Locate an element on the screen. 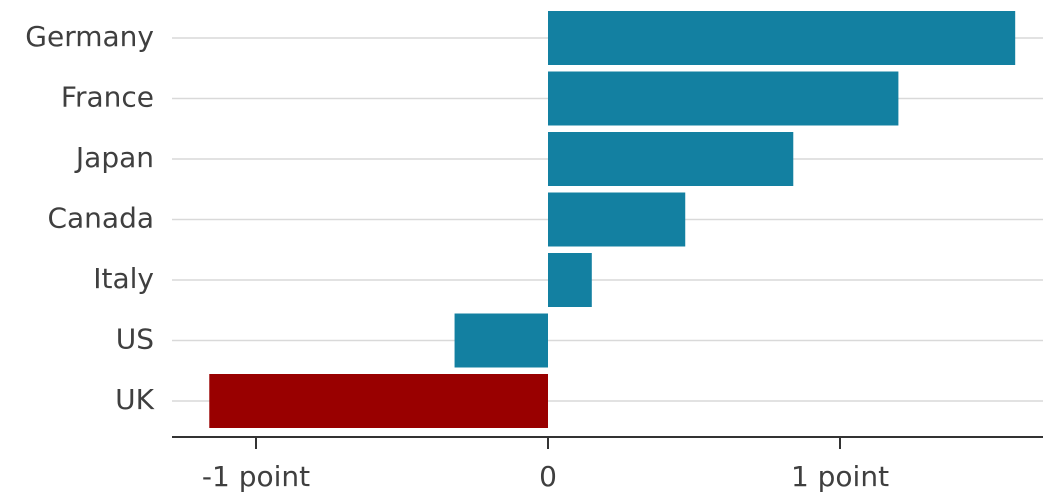  bar-japan is located at coordinates (670, 159).